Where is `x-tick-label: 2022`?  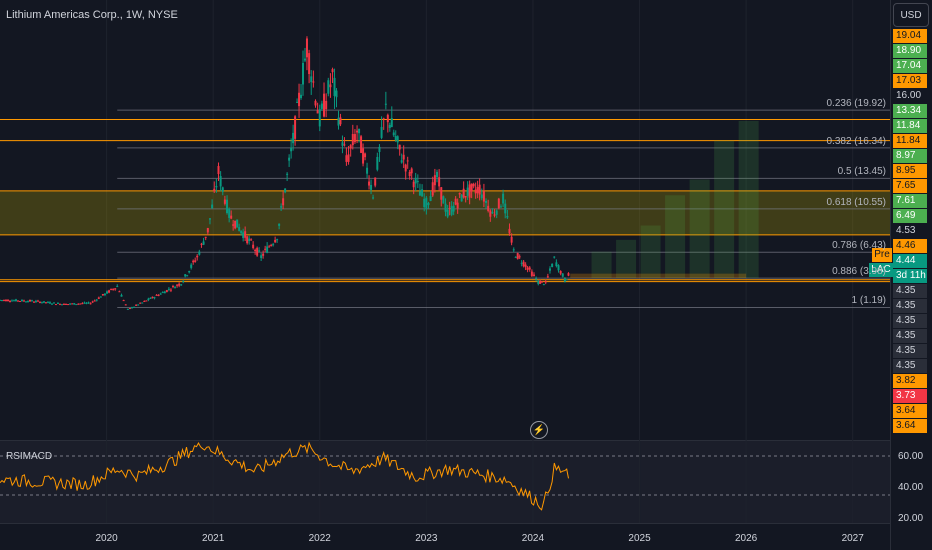 x-tick-label: 2022 is located at coordinates (319, 538).